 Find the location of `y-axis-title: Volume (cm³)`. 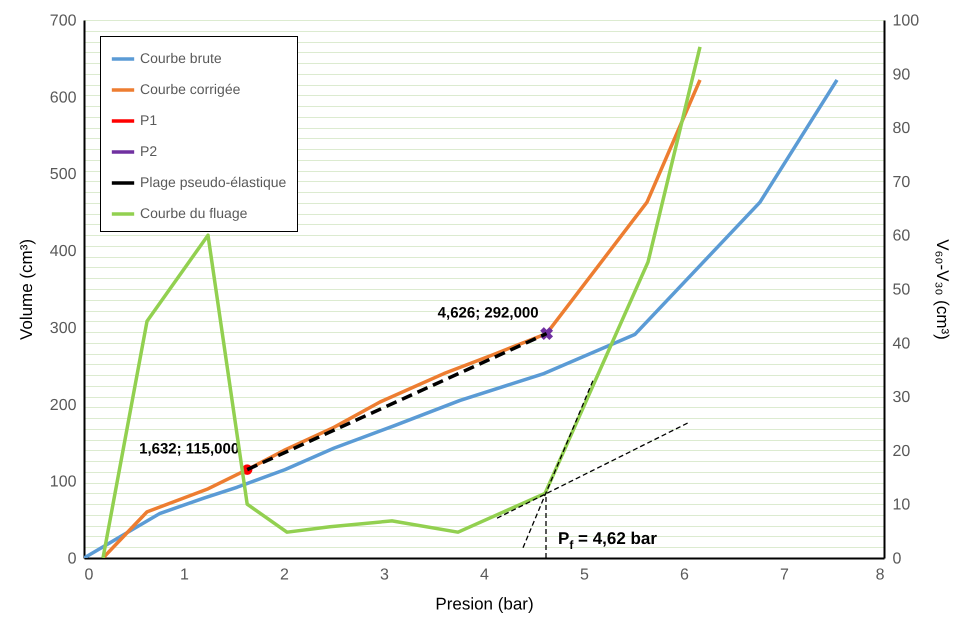

y-axis-title: Volume (cm³) is located at coordinates (26, 289).